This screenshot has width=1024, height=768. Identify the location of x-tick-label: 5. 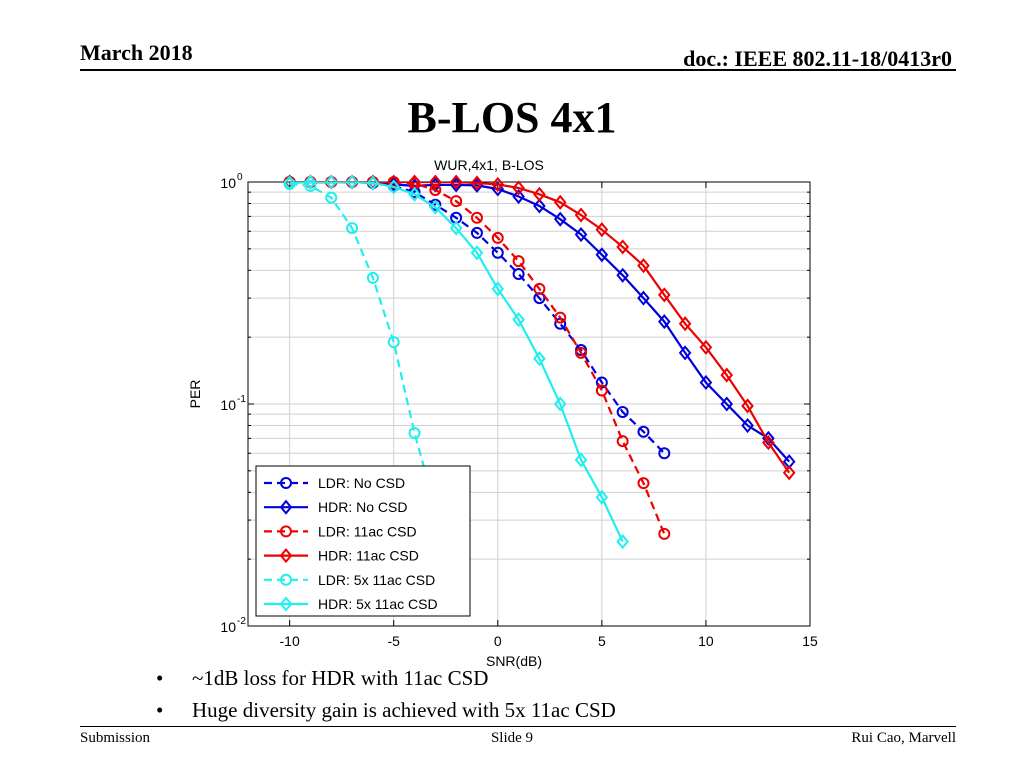
(602, 641).